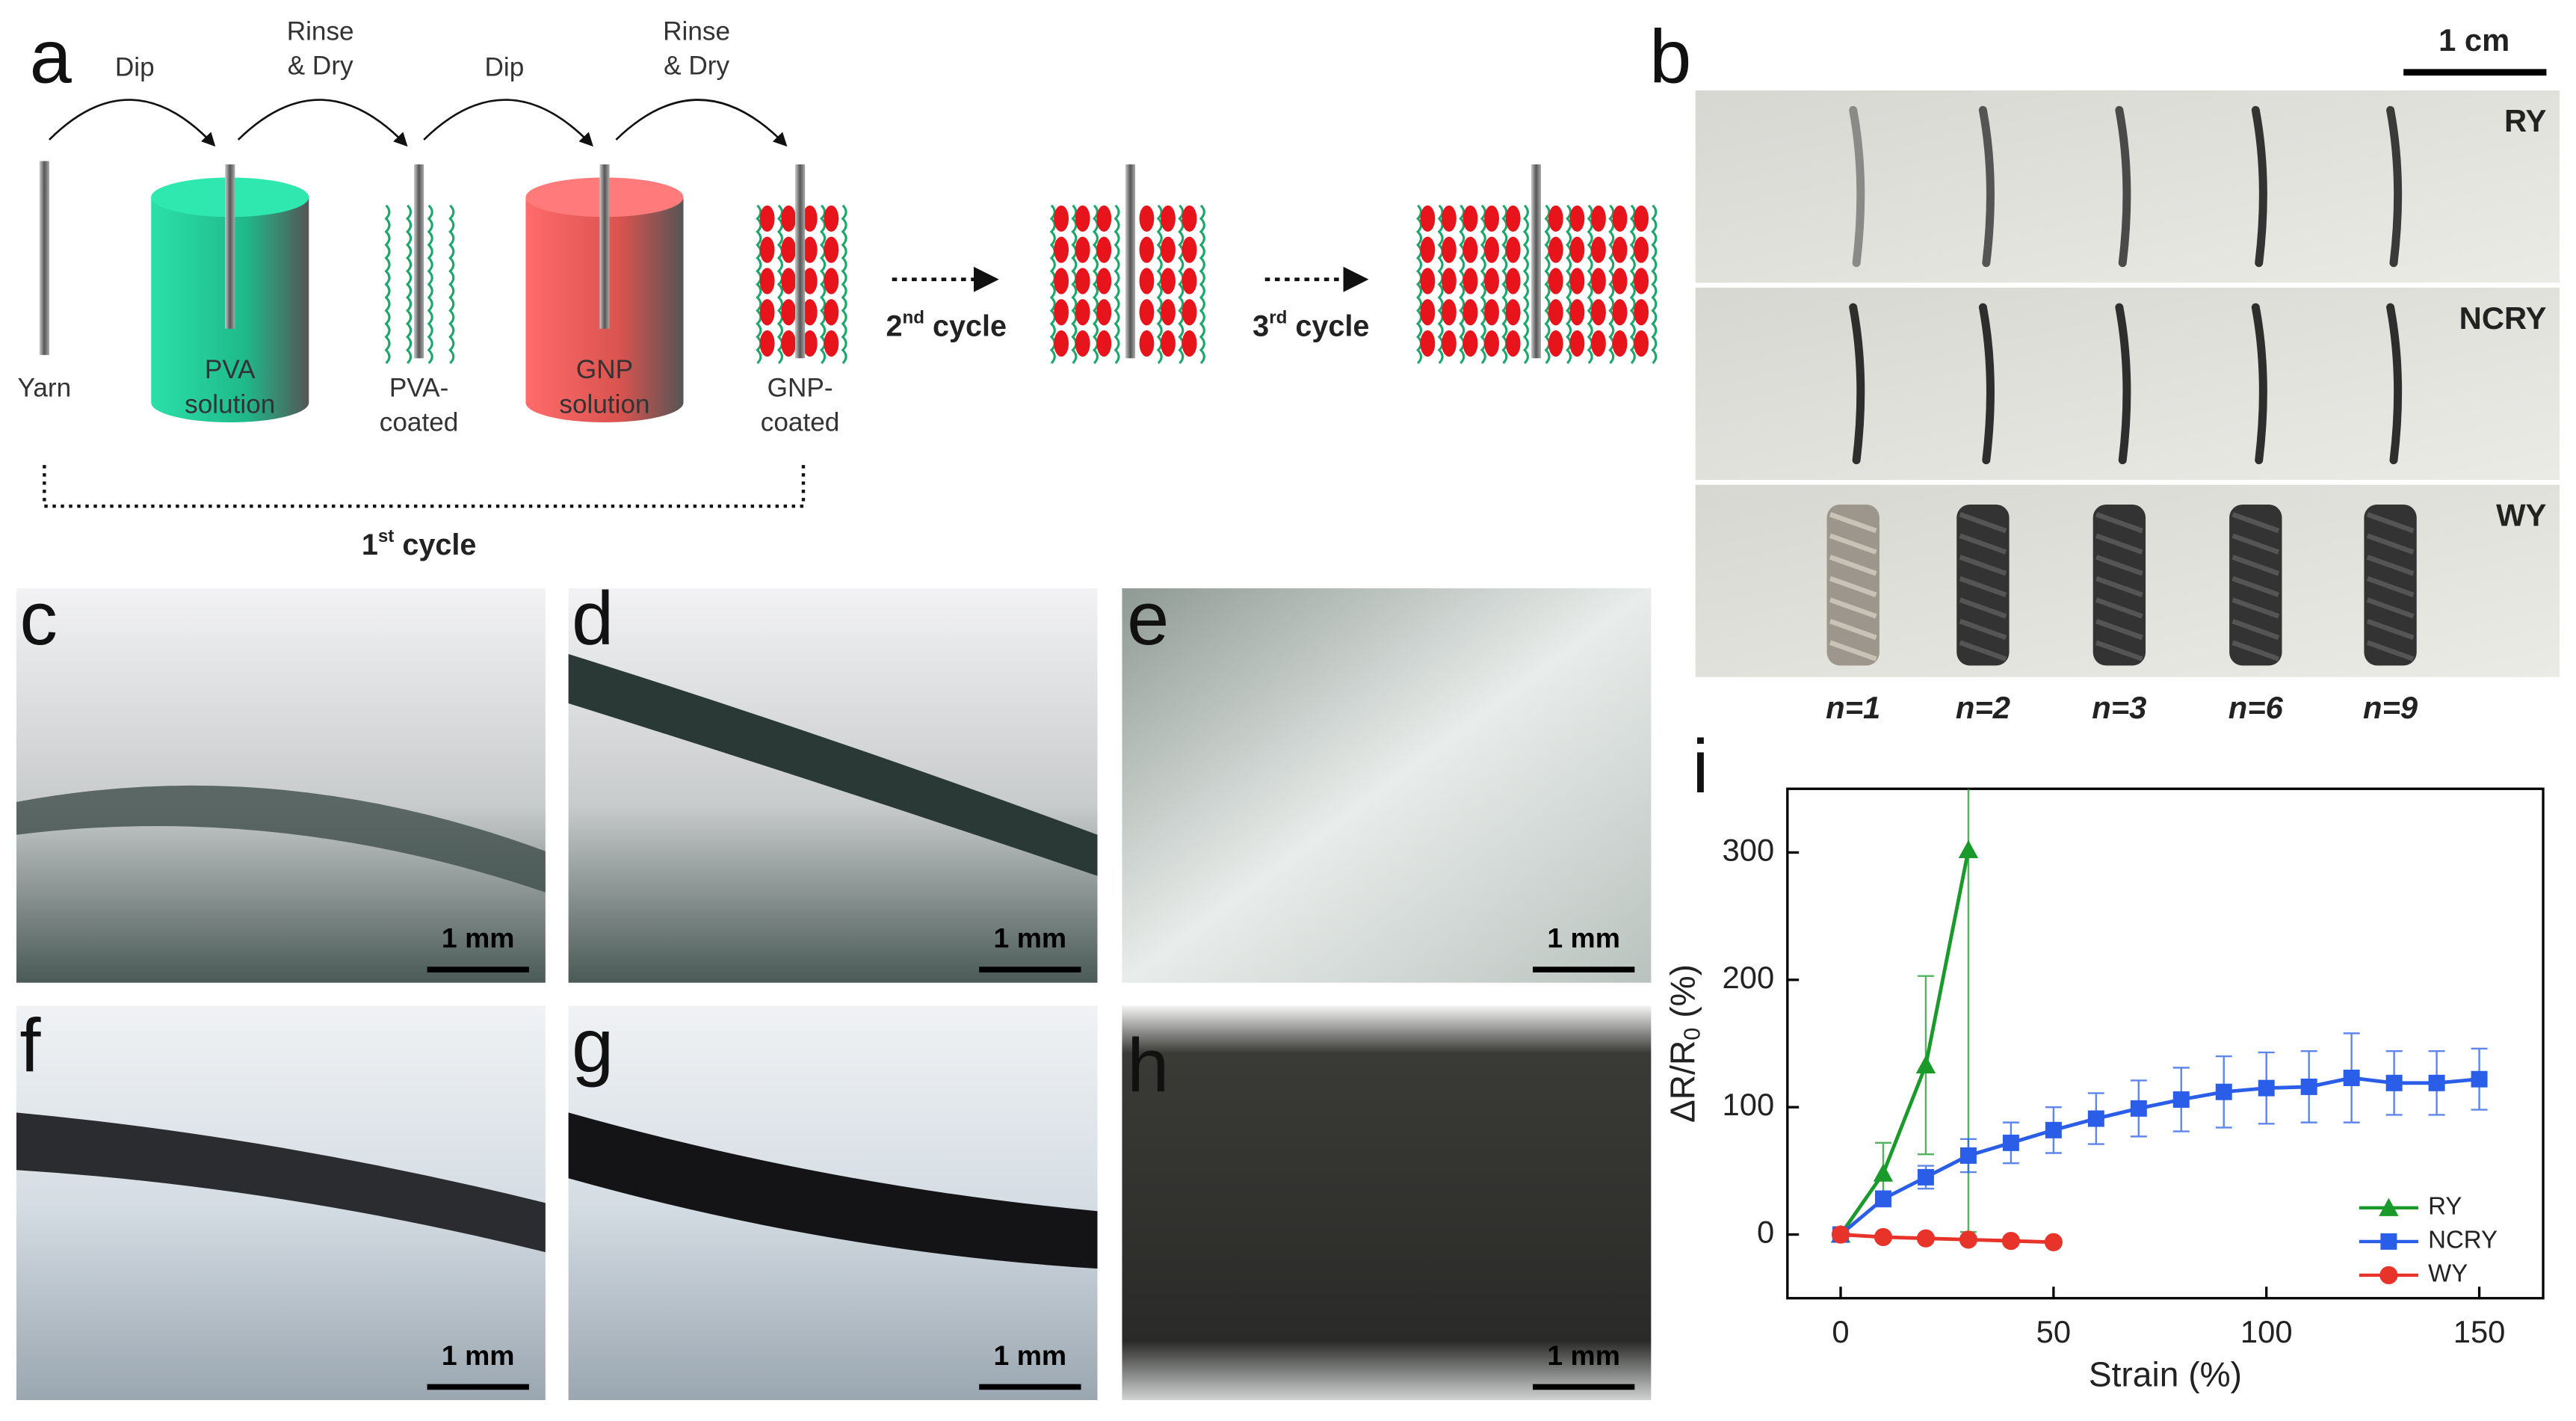 The height and width of the screenshot is (1421, 2576). What do you see at coordinates (370, 545) in the screenshot?
I see `cycle-number: 1` at bounding box center [370, 545].